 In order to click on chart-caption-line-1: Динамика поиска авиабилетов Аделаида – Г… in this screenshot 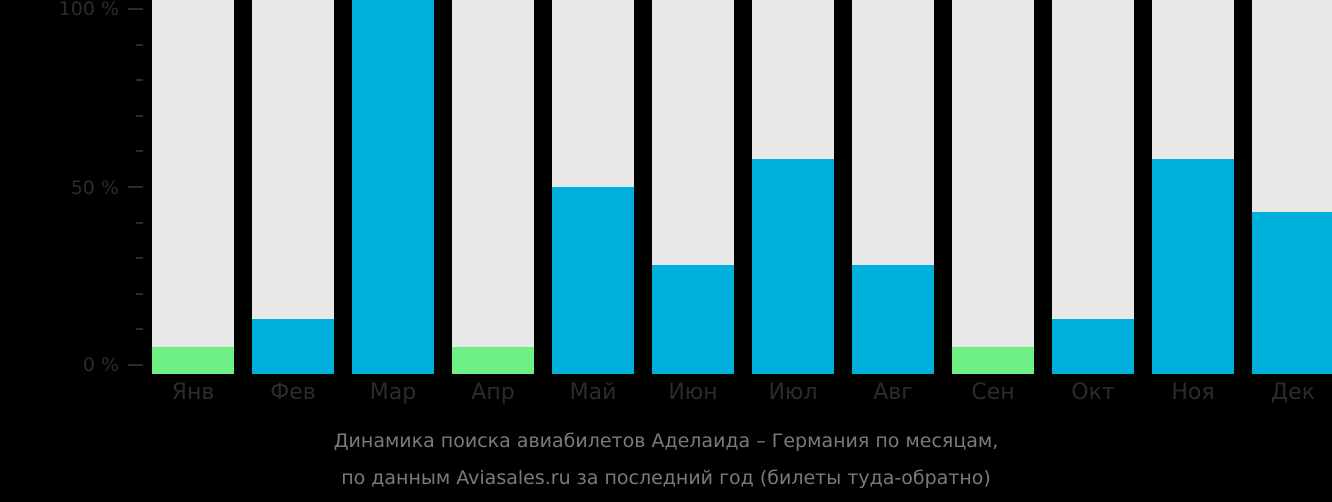, I will do `click(666, 441)`.